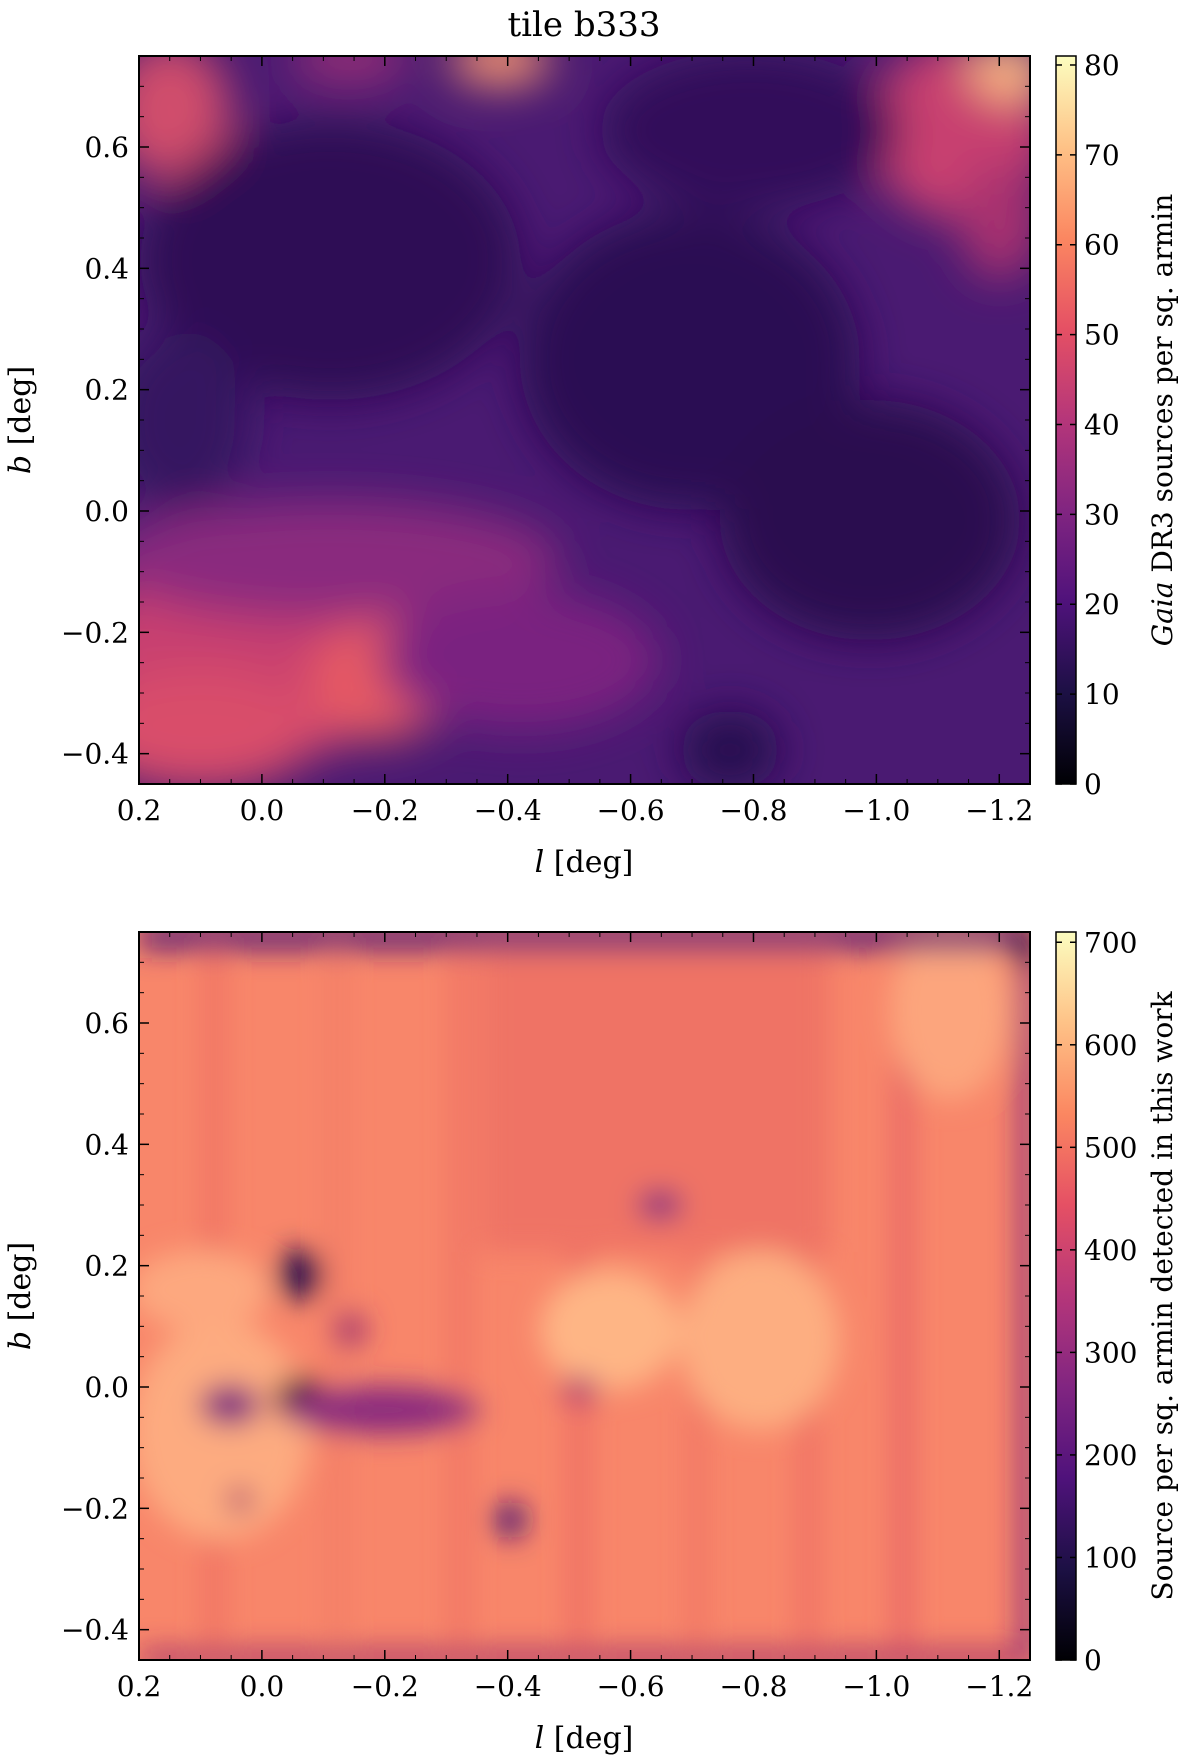 The height and width of the screenshot is (1759, 1200). Describe the element at coordinates (1102, 604) in the screenshot. I see `colorbar-tick-label-top: 20` at that location.